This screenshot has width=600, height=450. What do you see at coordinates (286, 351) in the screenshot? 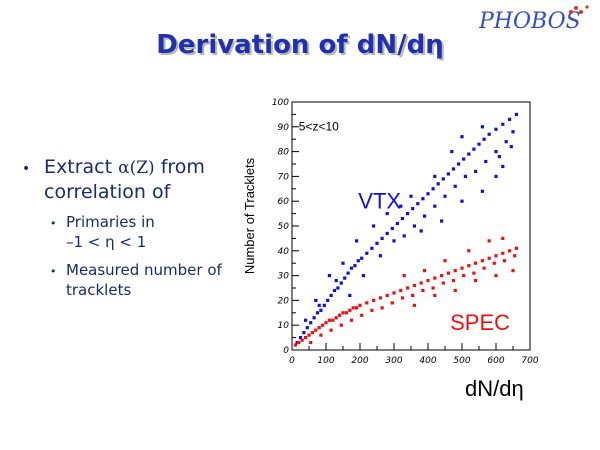
I see `y-tick-label: 0` at bounding box center [286, 351].